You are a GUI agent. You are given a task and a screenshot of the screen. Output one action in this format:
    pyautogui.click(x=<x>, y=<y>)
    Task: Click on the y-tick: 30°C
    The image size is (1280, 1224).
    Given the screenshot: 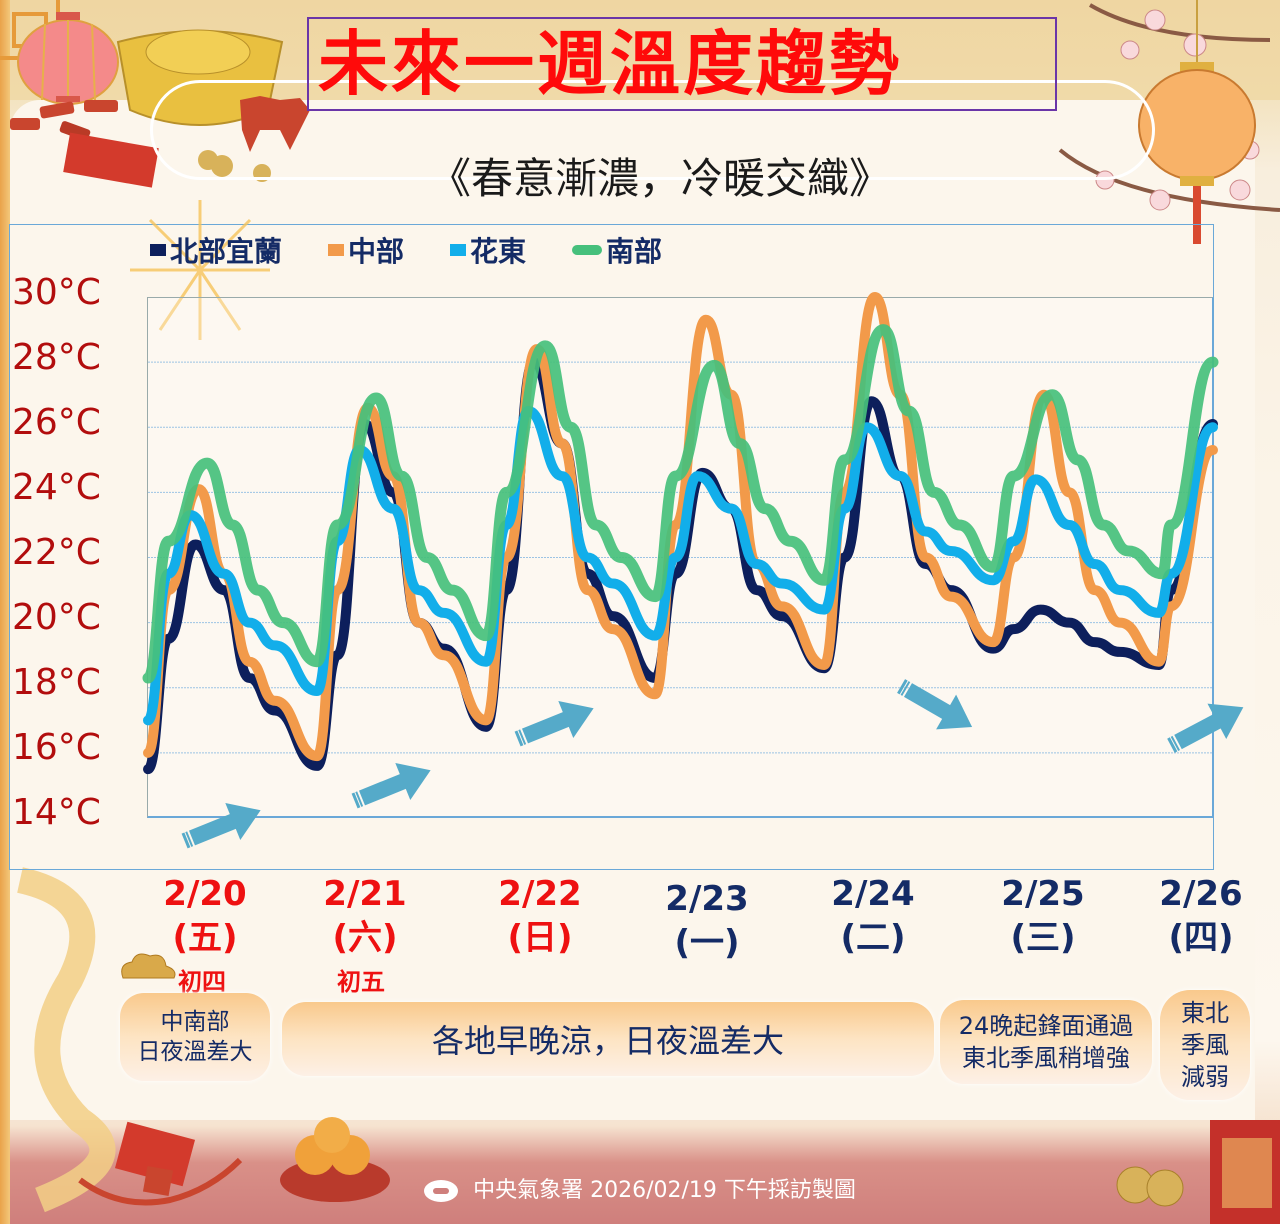 What is the action you would take?
    pyautogui.click(x=56, y=292)
    